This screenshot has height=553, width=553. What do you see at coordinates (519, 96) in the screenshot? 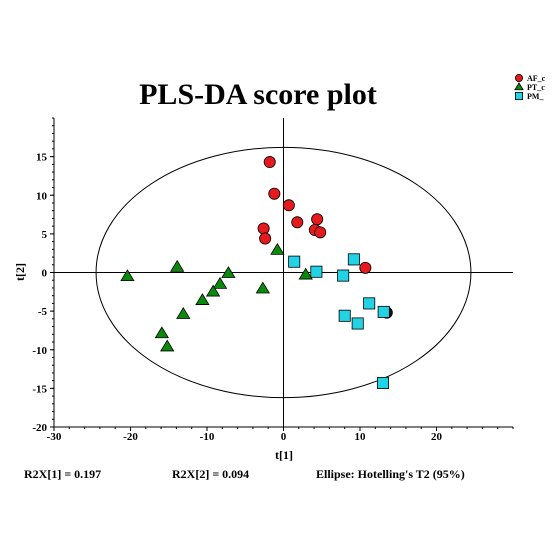
I see `legend-marker-square` at bounding box center [519, 96].